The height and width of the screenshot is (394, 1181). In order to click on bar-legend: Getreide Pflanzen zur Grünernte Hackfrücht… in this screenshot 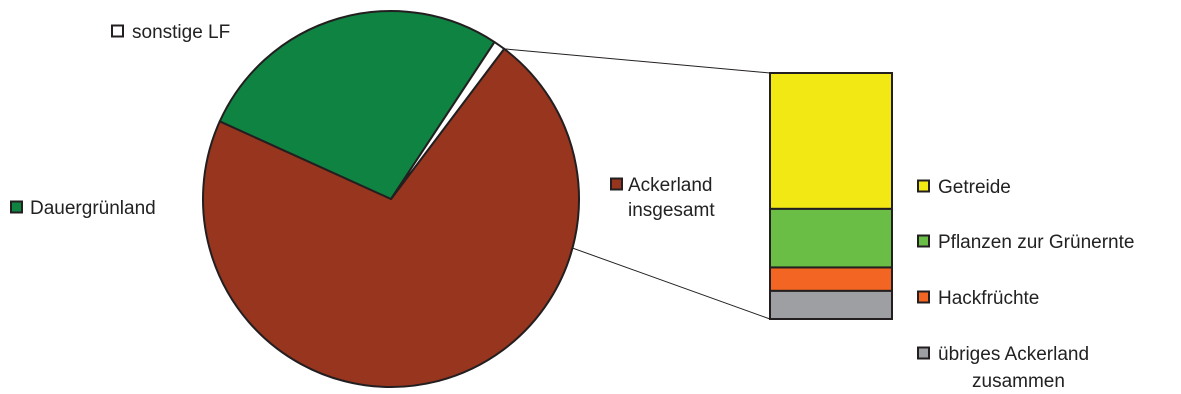, I will do `click(1025, 284)`.